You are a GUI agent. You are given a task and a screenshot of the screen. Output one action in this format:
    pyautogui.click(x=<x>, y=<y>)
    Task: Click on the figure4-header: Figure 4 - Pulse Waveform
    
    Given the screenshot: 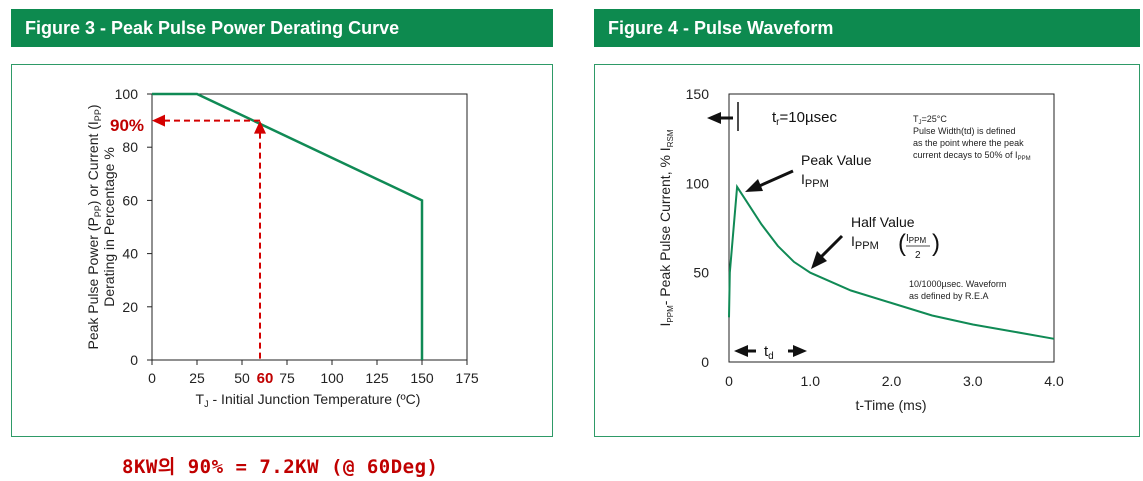 What is the action you would take?
    pyautogui.click(x=867, y=28)
    